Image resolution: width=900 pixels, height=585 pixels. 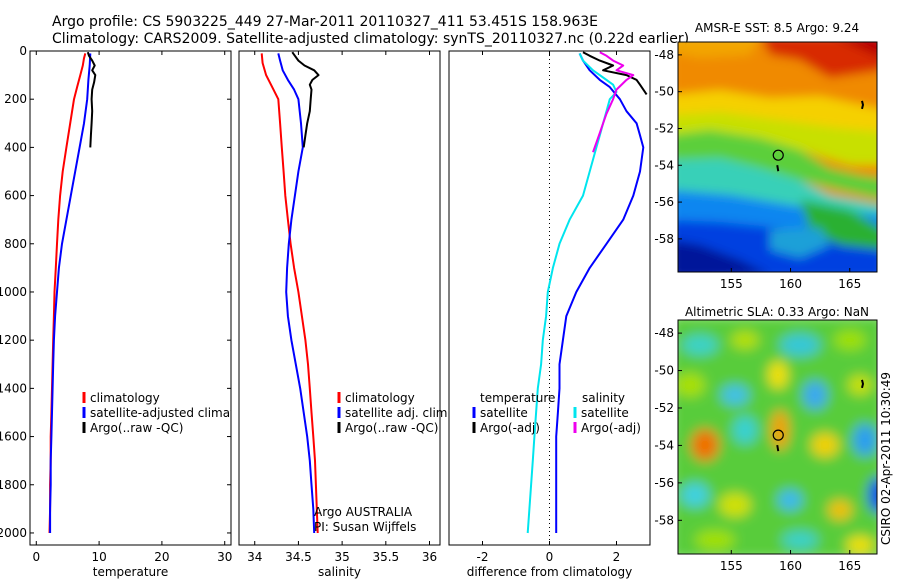 What do you see at coordinates (136, 428) in the screenshot?
I see `temp-legend-item-label: Argo(..raw -QC)` at bounding box center [136, 428].